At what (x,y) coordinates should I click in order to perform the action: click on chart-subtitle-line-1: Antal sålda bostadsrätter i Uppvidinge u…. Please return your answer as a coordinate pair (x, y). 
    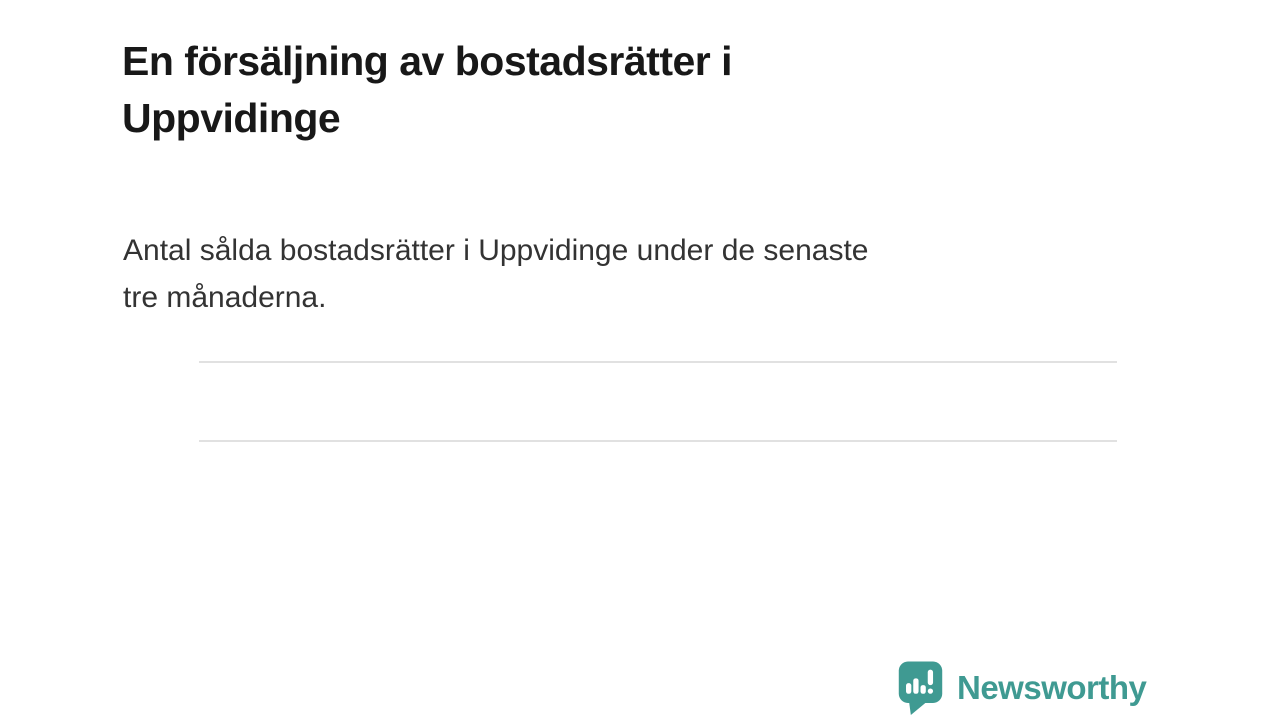
    Looking at the image, I should click on (496, 250).